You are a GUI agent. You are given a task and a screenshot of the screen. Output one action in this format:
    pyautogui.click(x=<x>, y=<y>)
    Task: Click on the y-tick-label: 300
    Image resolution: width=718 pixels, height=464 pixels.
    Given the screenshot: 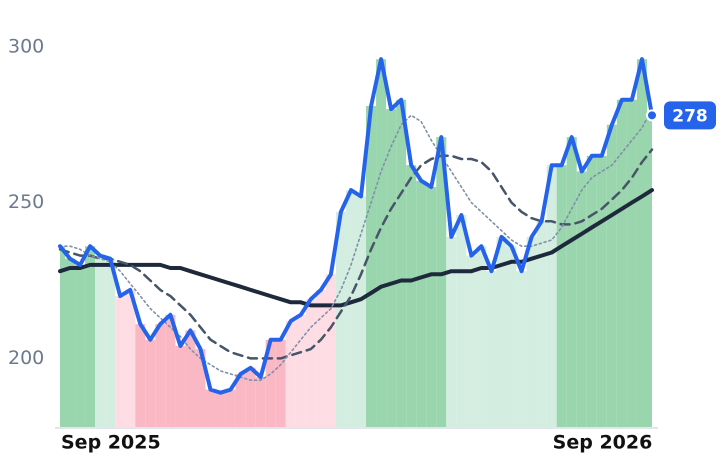 What is the action you would take?
    pyautogui.click(x=26, y=46)
    